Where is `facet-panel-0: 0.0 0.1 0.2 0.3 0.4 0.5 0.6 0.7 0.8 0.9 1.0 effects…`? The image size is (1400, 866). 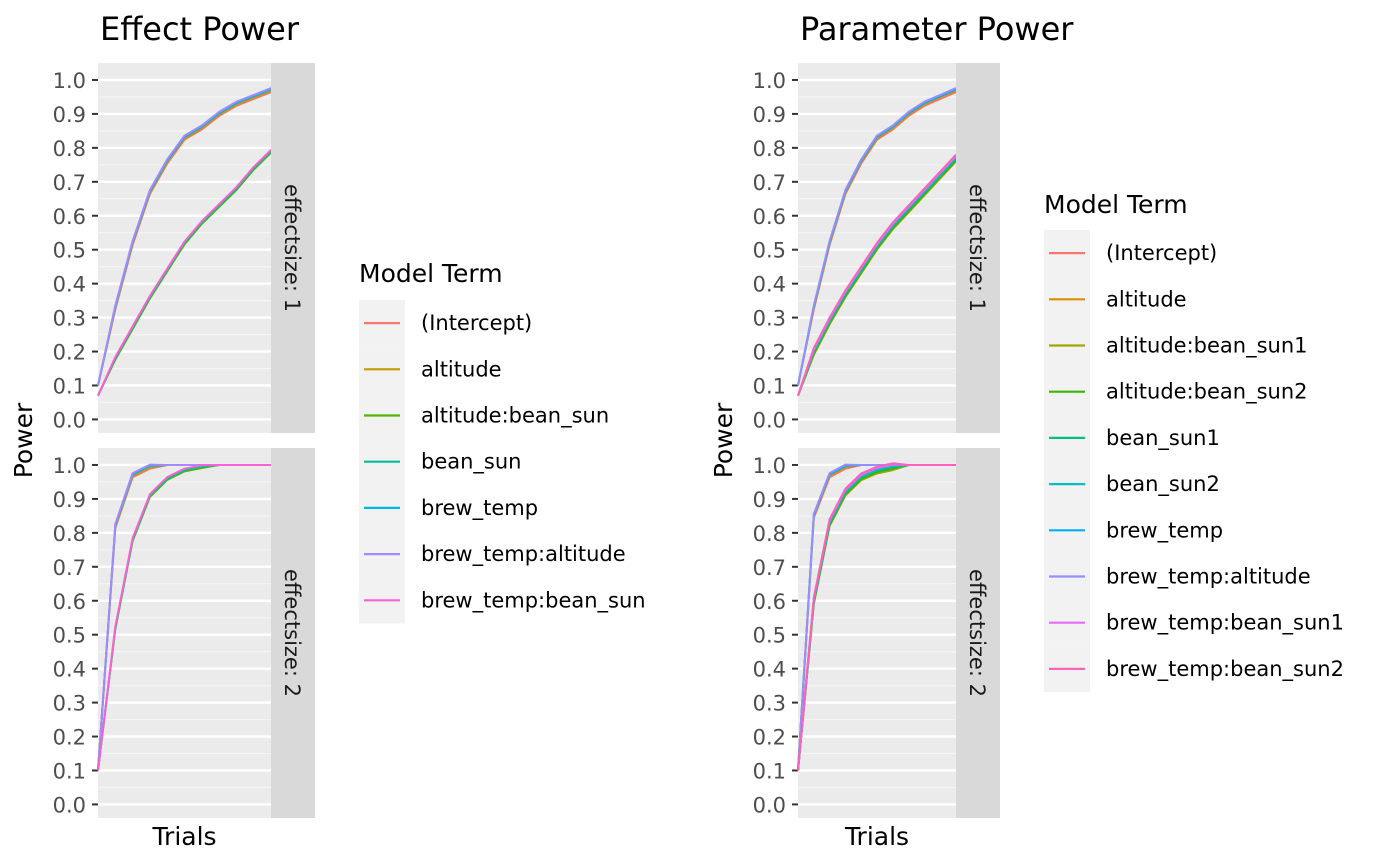 facet-panel-0: 0.0 0.1 0.2 0.3 0.4 0.5 0.6 0.7 0.8 0.9 1.0 effects… is located at coordinates (184, 248).